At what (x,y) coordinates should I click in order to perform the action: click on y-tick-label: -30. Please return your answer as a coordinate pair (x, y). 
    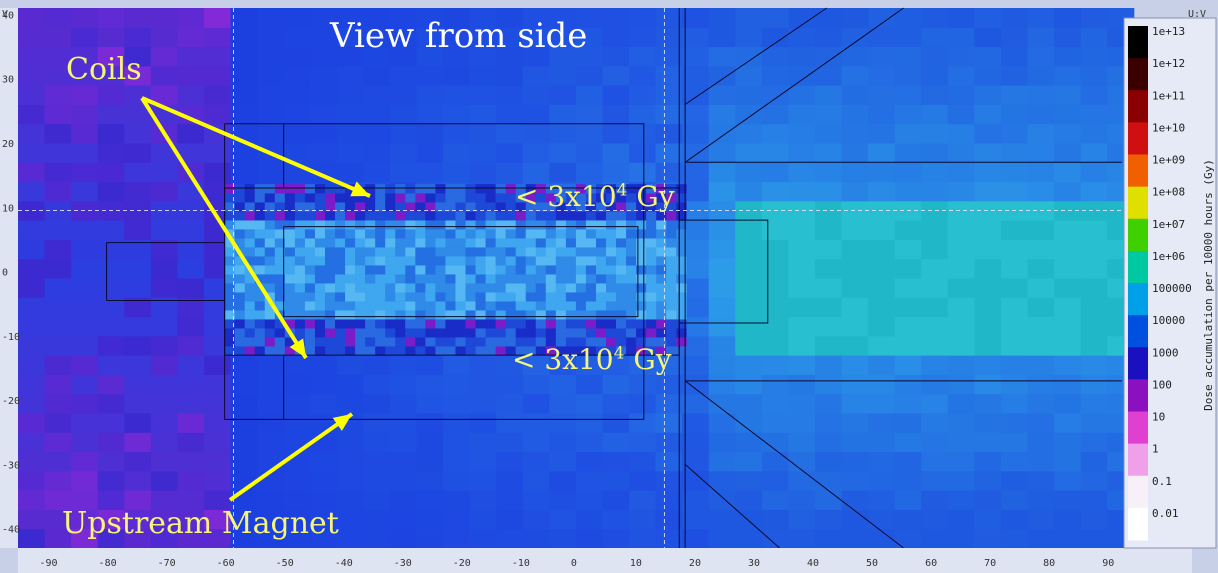
    Looking at the image, I should click on (11, 465).